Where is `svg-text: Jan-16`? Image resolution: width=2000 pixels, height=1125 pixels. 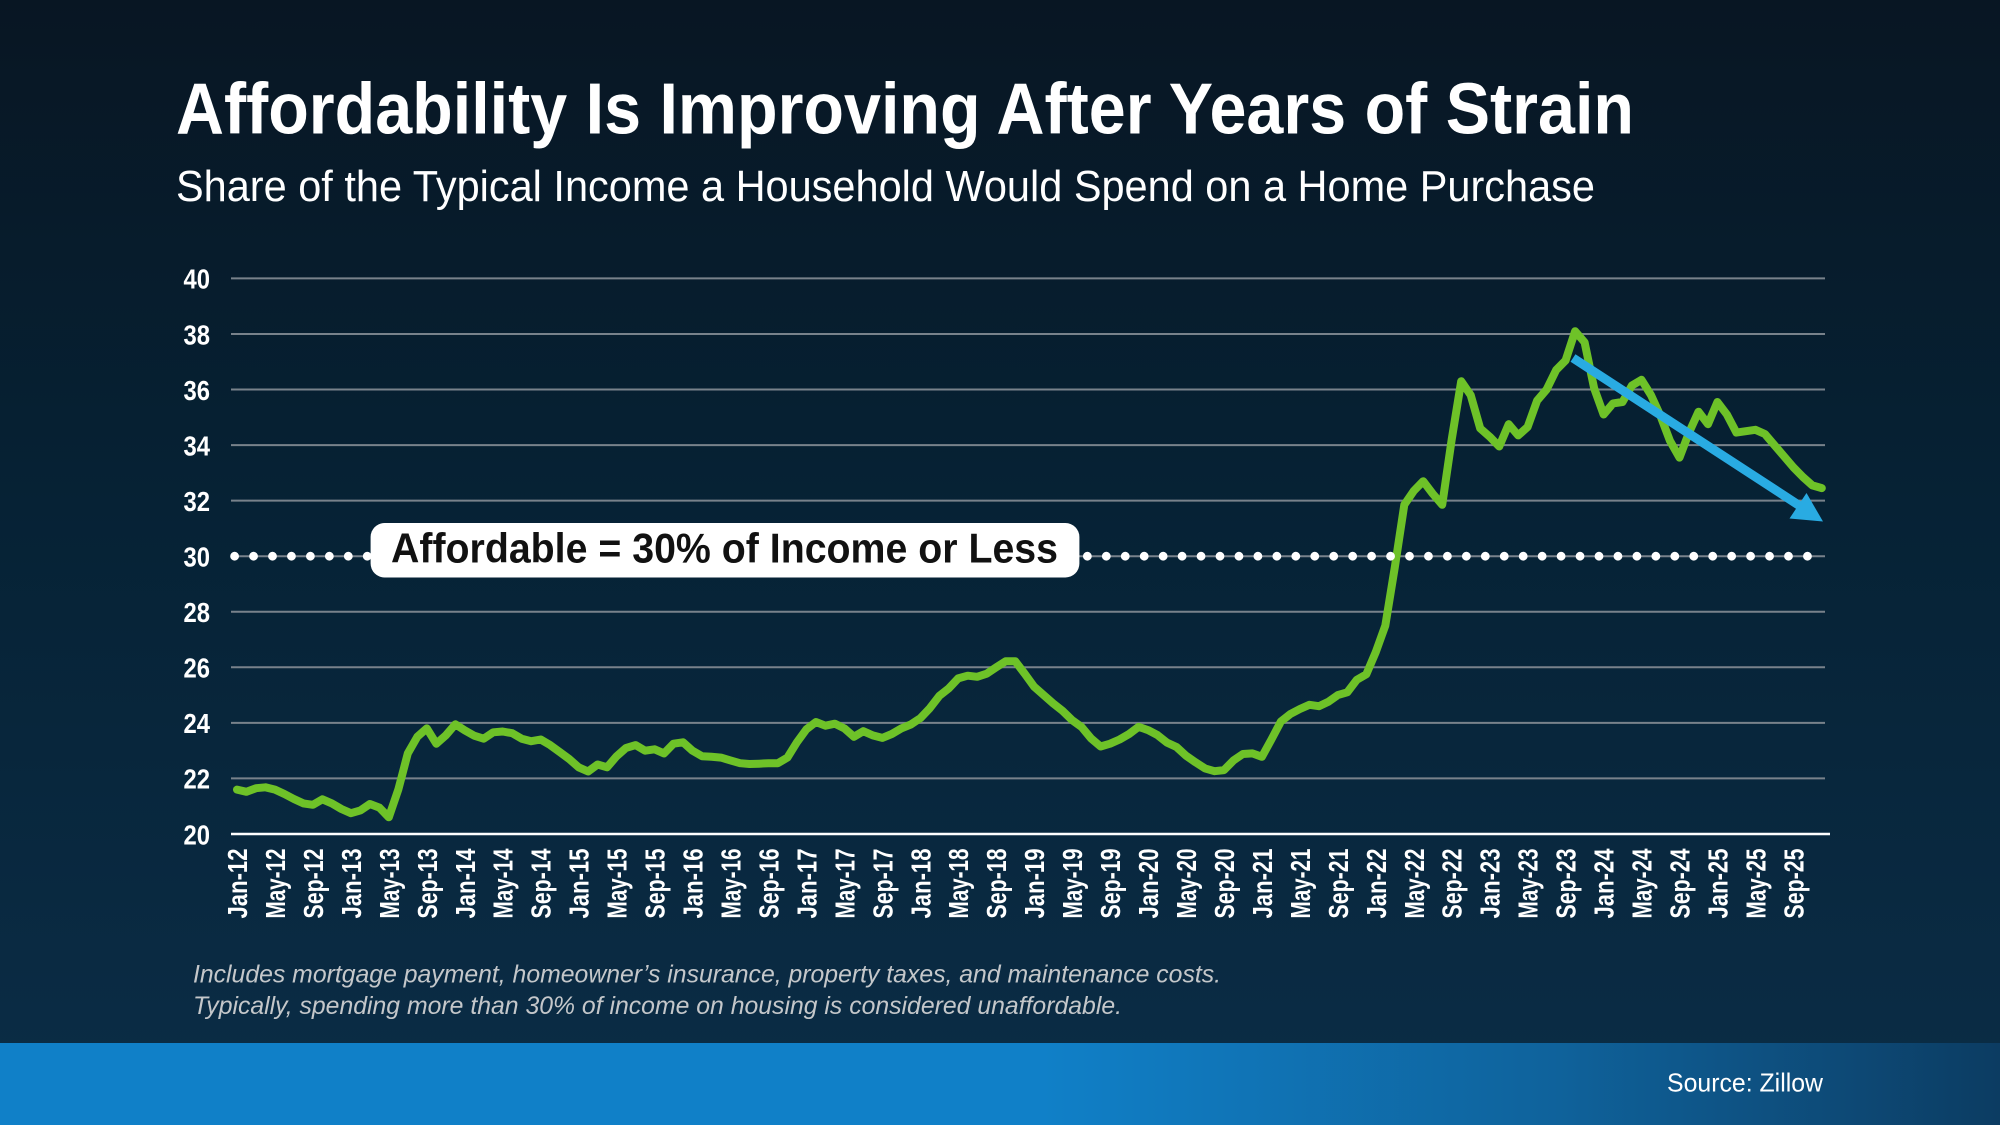
svg-text: Jan-16 is located at coordinates (693, 884).